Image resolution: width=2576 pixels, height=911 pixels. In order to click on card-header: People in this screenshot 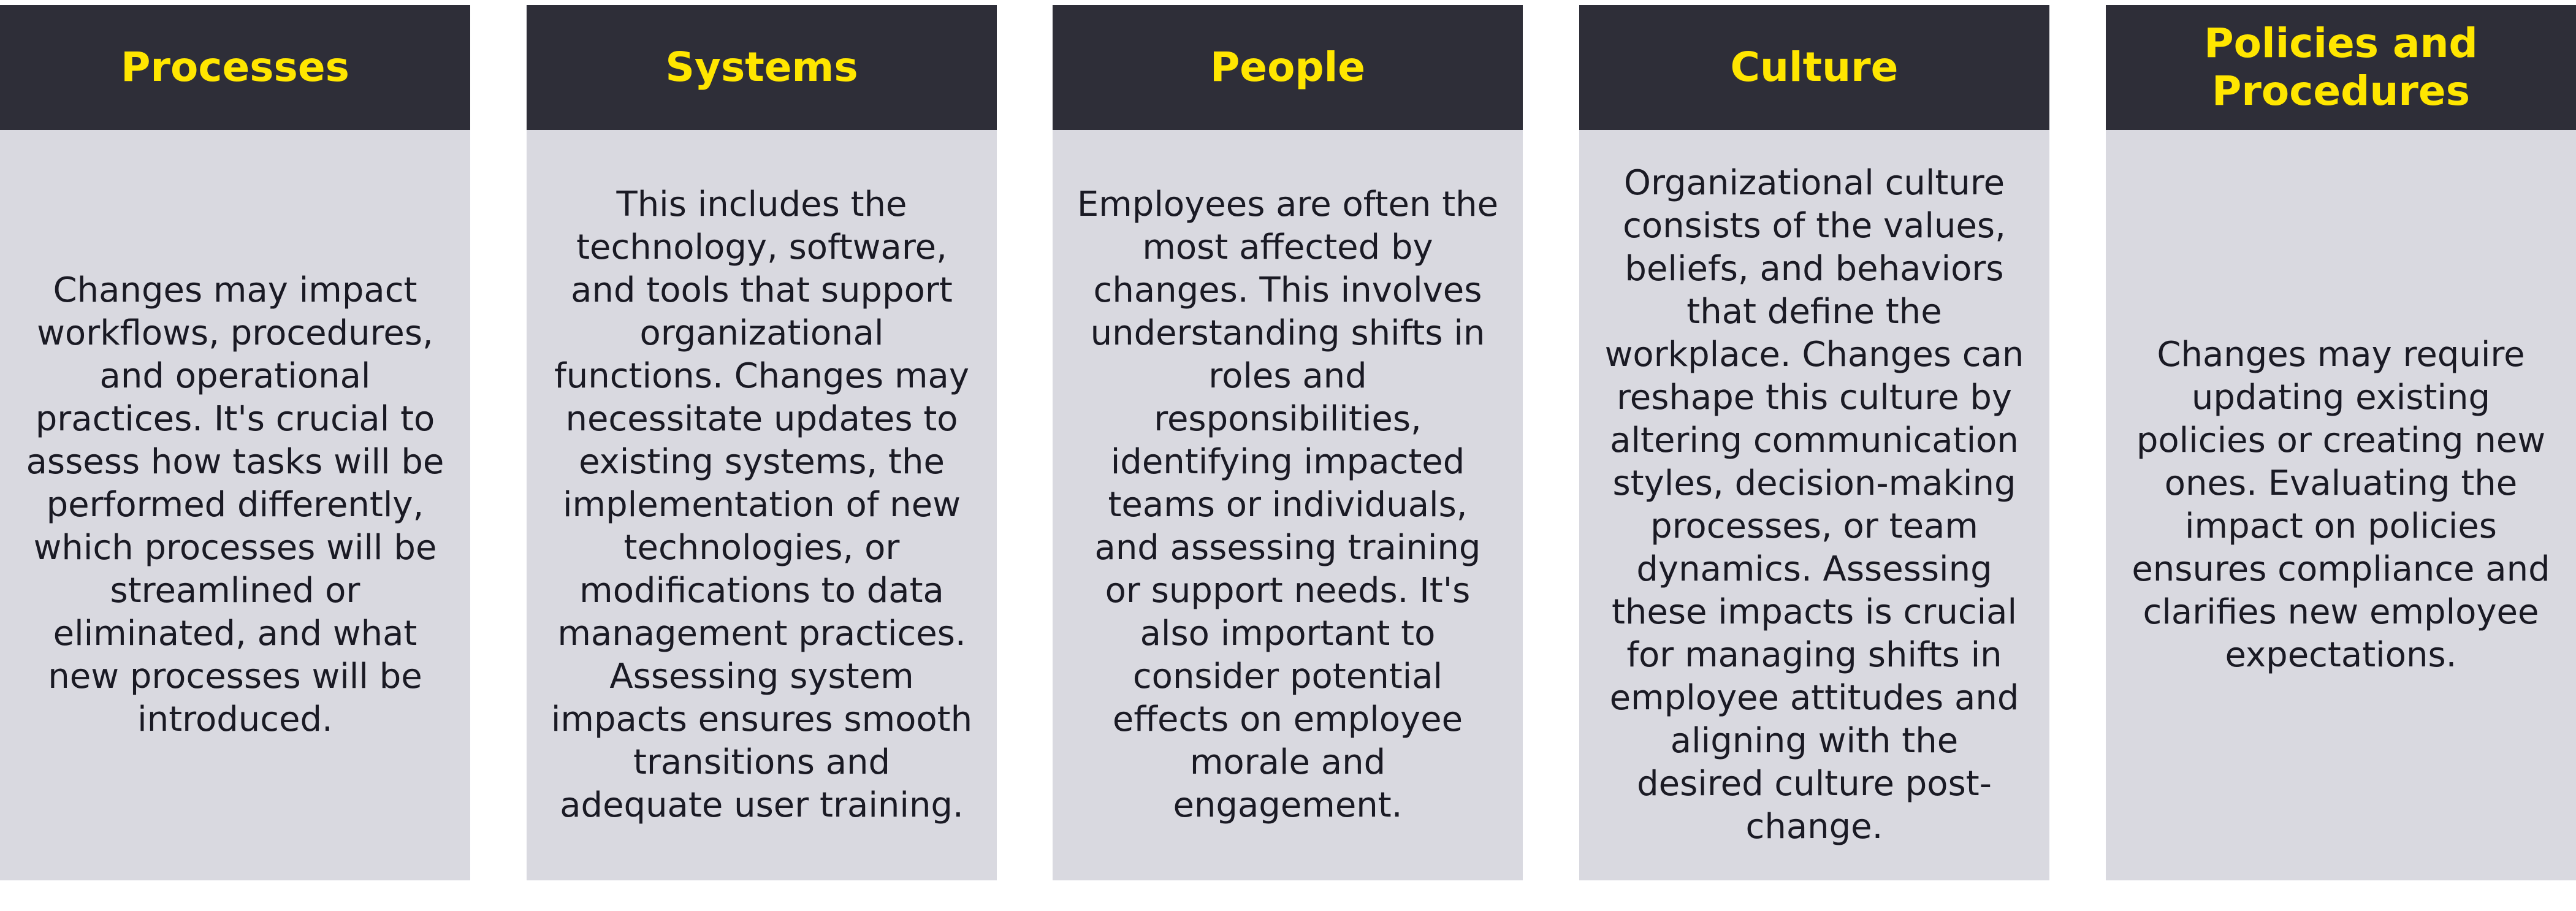, I will do `click(1288, 67)`.